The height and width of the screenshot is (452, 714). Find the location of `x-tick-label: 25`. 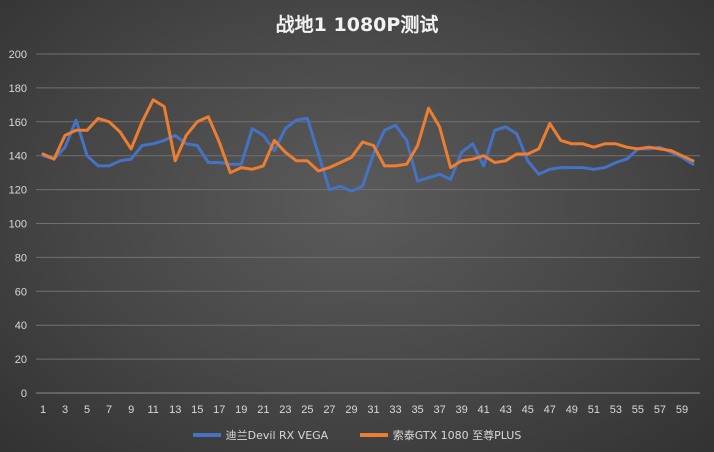

x-tick-label: 25 is located at coordinates (307, 410).